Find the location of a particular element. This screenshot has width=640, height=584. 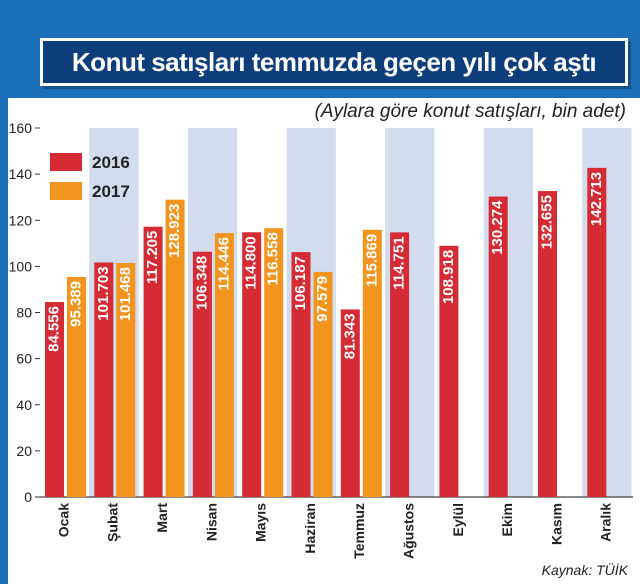

bar-value-label: 101.468 is located at coordinates (125, 294).